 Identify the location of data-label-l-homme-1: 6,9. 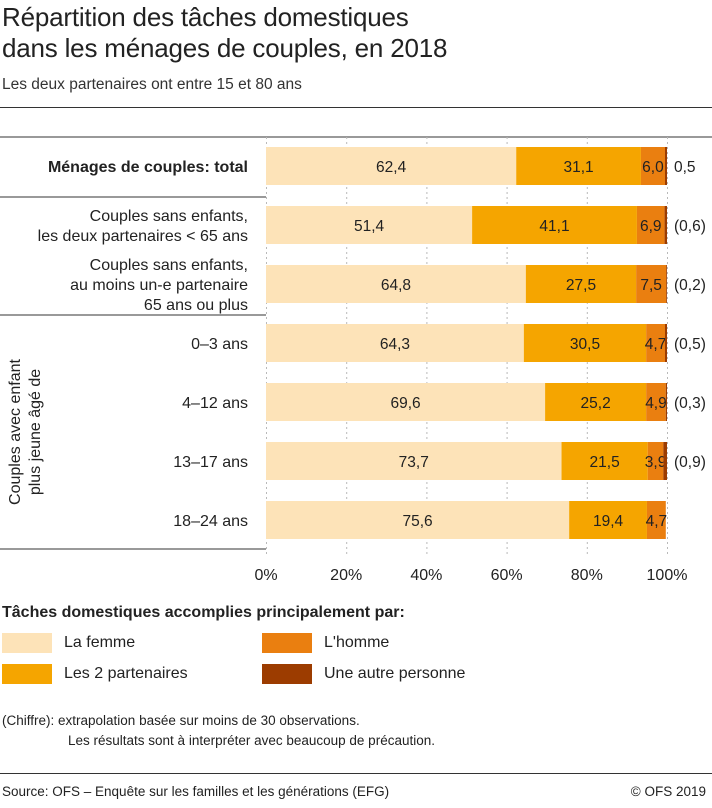
(651, 226).